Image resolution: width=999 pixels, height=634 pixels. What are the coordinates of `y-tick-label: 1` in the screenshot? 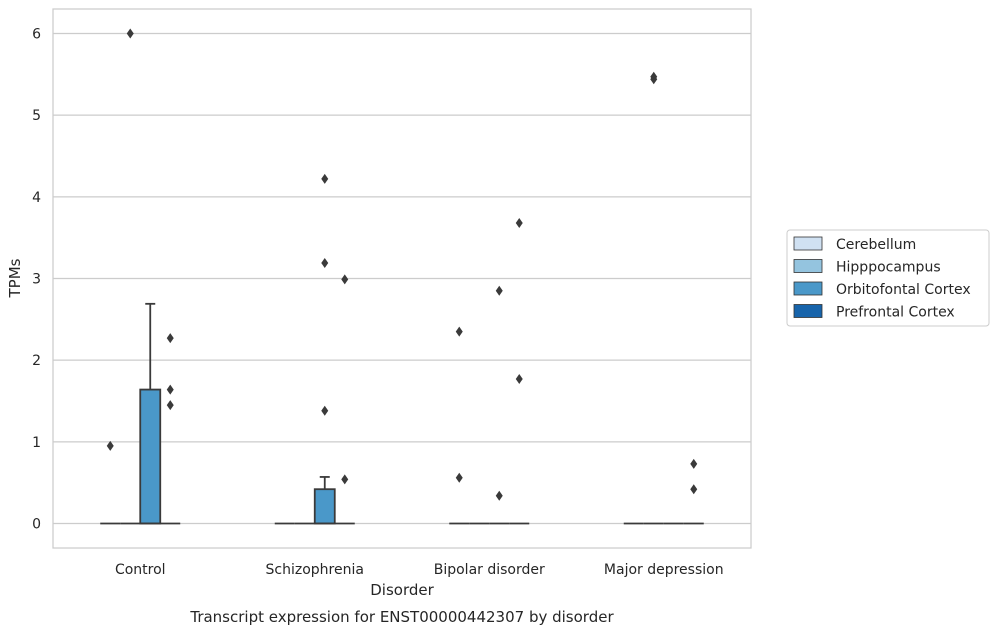 It's located at (36, 443).